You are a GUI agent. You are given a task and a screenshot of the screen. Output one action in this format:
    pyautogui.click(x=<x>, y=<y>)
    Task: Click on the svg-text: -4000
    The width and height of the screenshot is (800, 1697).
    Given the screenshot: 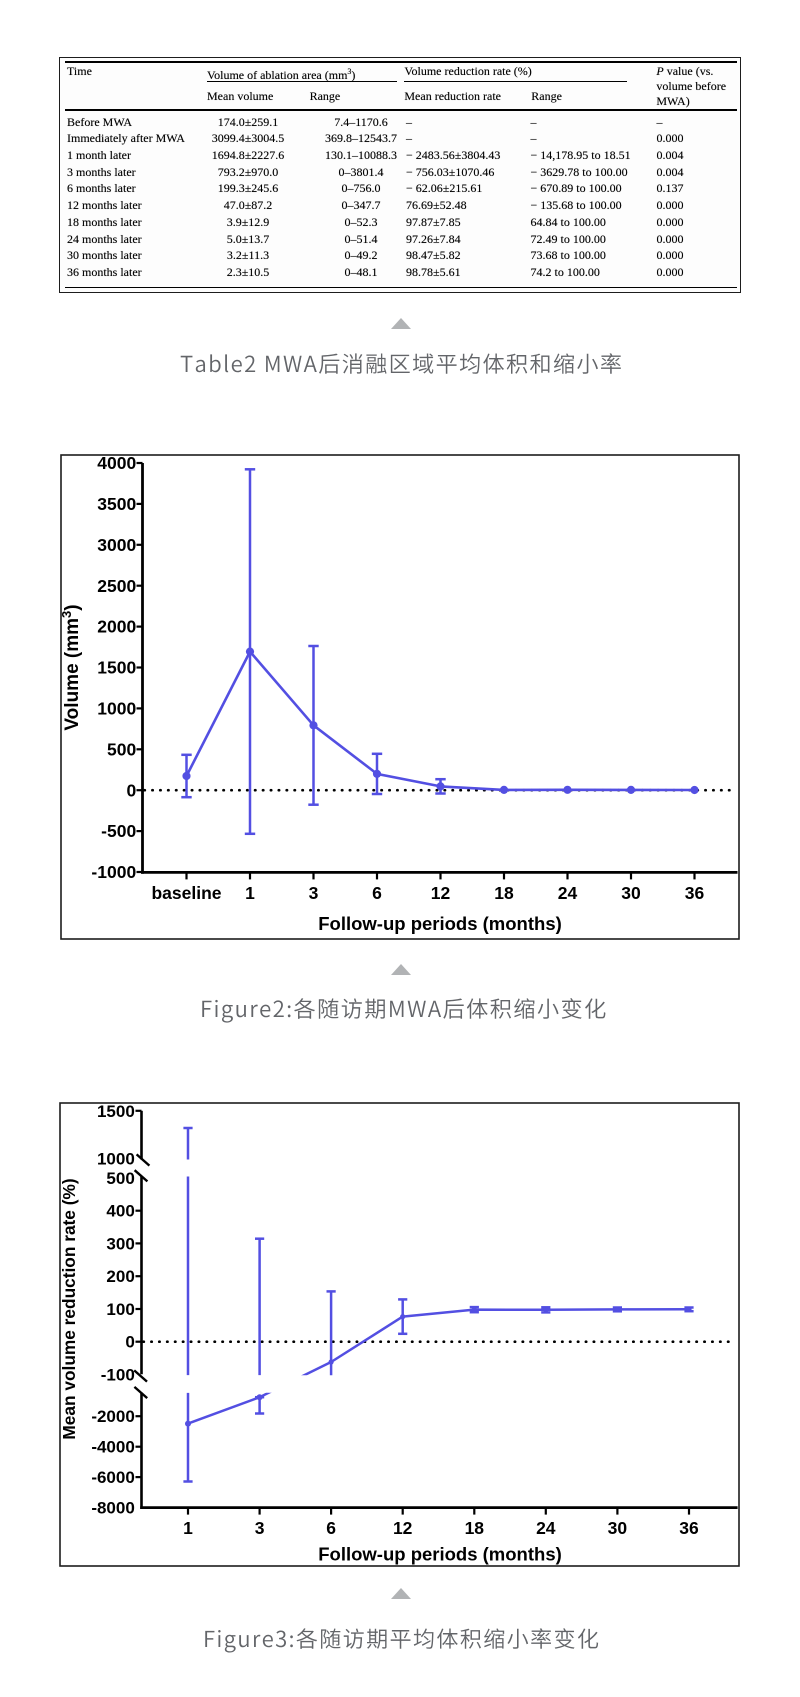 What is the action you would take?
    pyautogui.click(x=112, y=1447)
    